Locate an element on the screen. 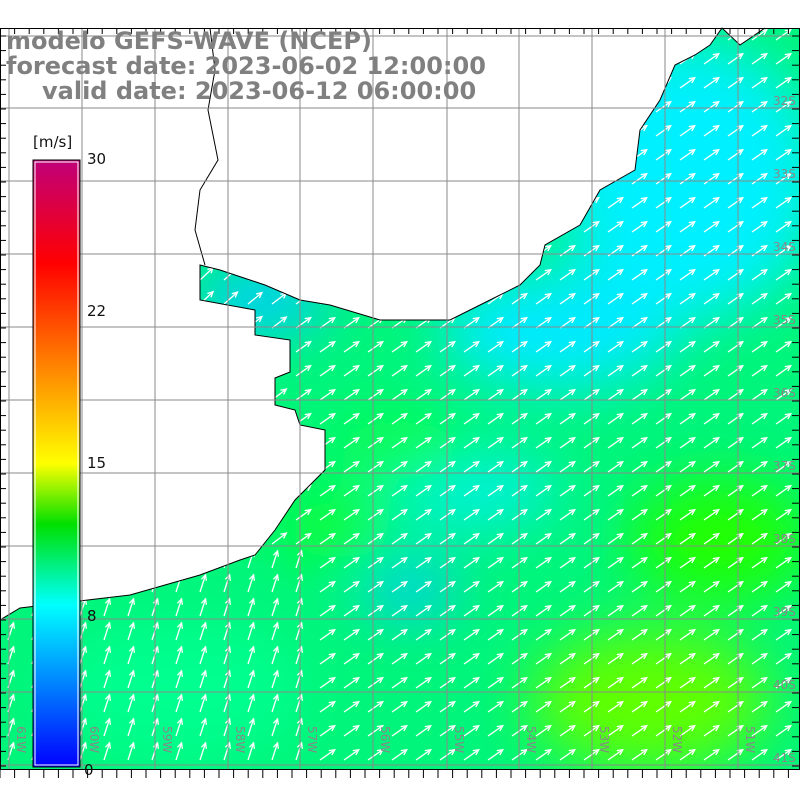  latitude-label: 34S is located at coordinates (784, 247).